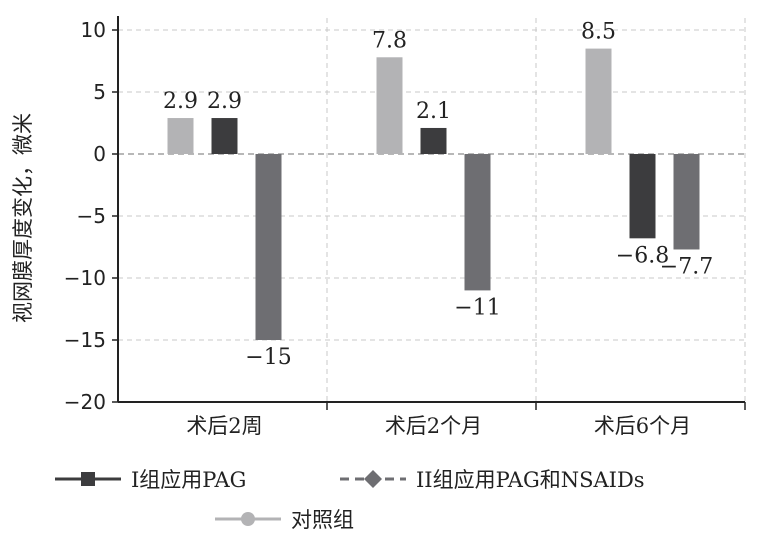  I want to click on legend-item: I组应用PAG, so click(150, 480).